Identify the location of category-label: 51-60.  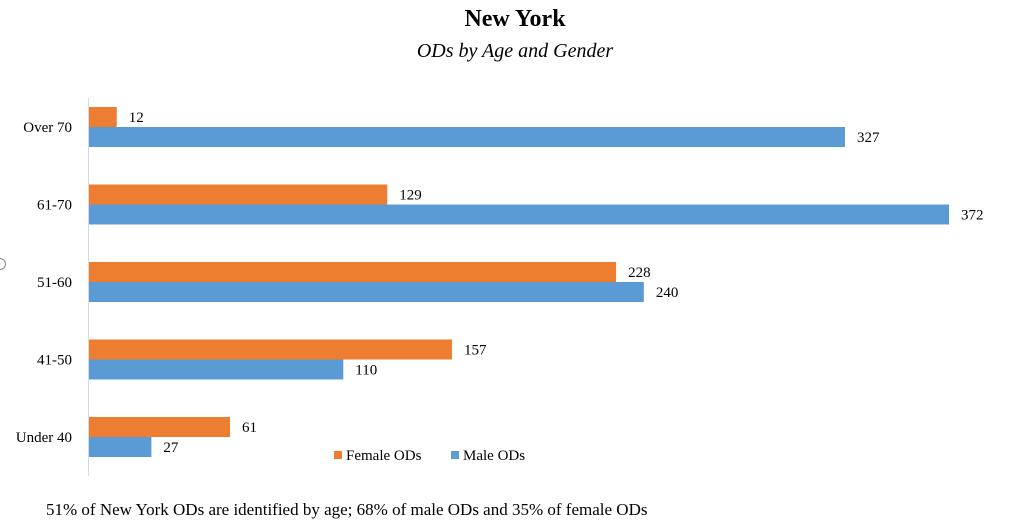
(54, 283).